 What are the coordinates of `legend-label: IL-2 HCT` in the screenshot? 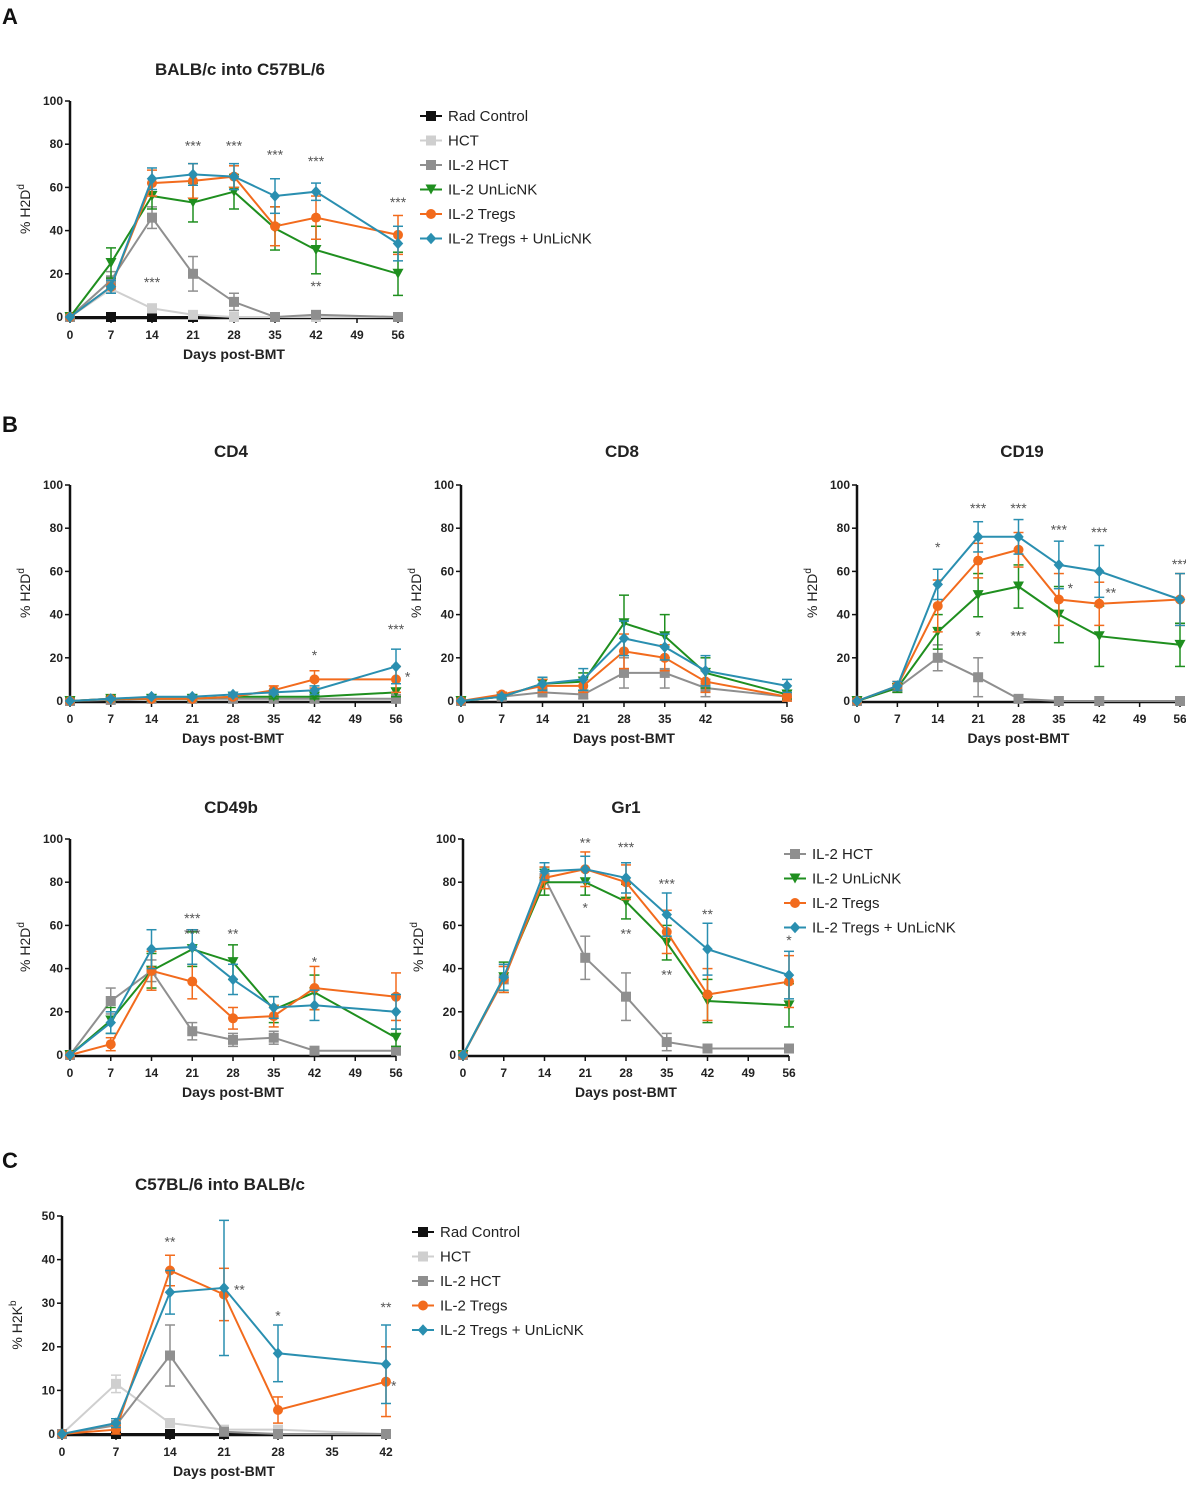 It's located at (470, 1281).